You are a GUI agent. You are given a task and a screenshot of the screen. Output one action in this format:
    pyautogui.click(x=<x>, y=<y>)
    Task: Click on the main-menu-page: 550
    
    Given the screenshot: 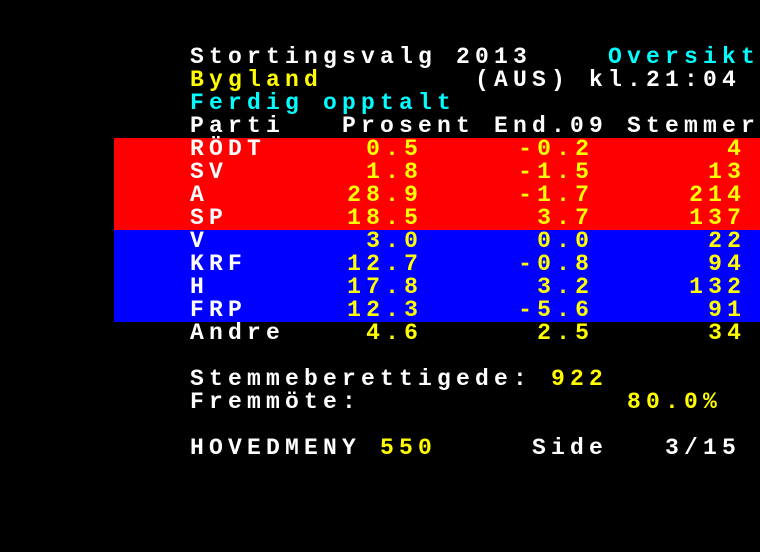 What is the action you would take?
    pyautogui.click(x=409, y=448)
    